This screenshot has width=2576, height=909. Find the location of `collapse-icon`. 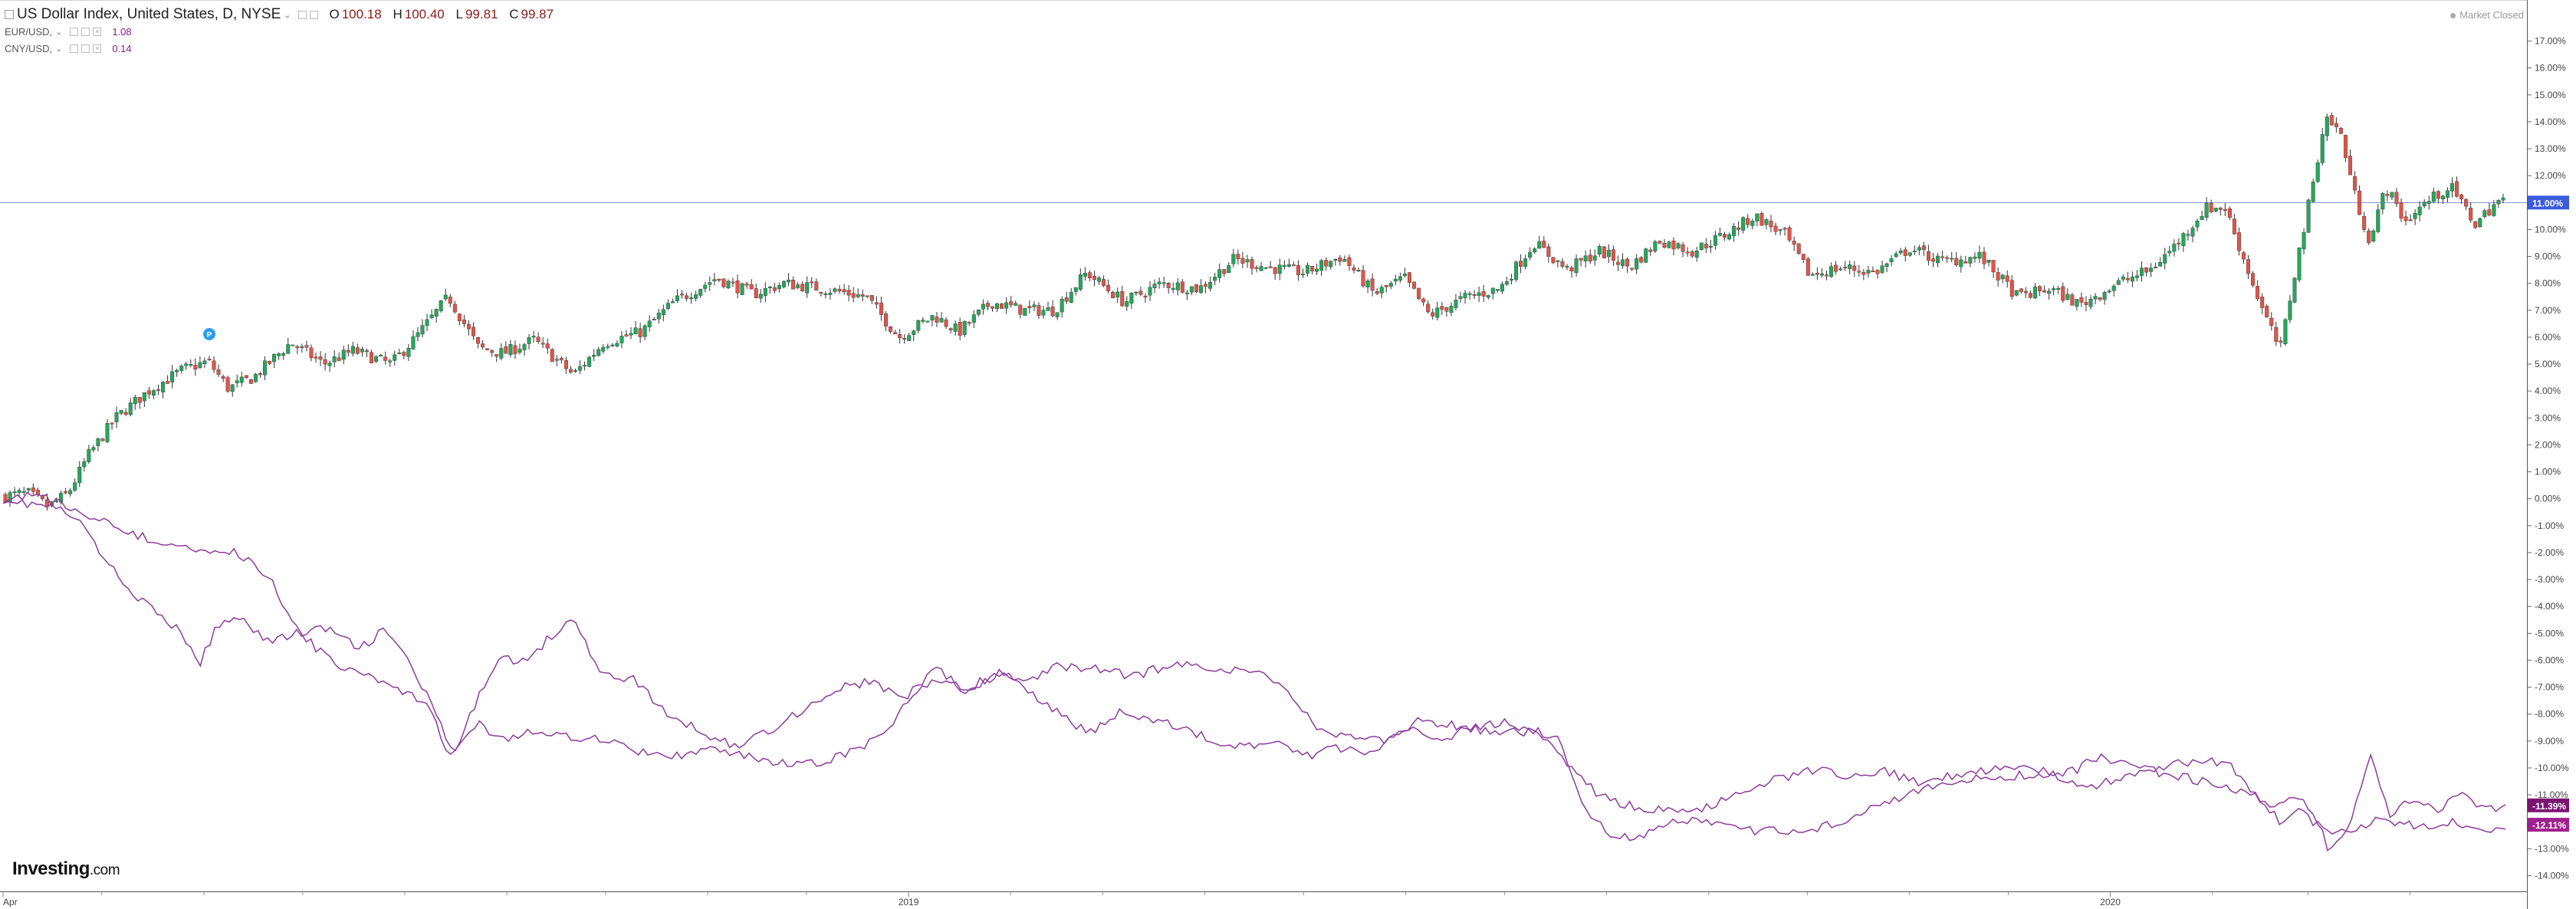

collapse-icon is located at coordinates (10, 14).